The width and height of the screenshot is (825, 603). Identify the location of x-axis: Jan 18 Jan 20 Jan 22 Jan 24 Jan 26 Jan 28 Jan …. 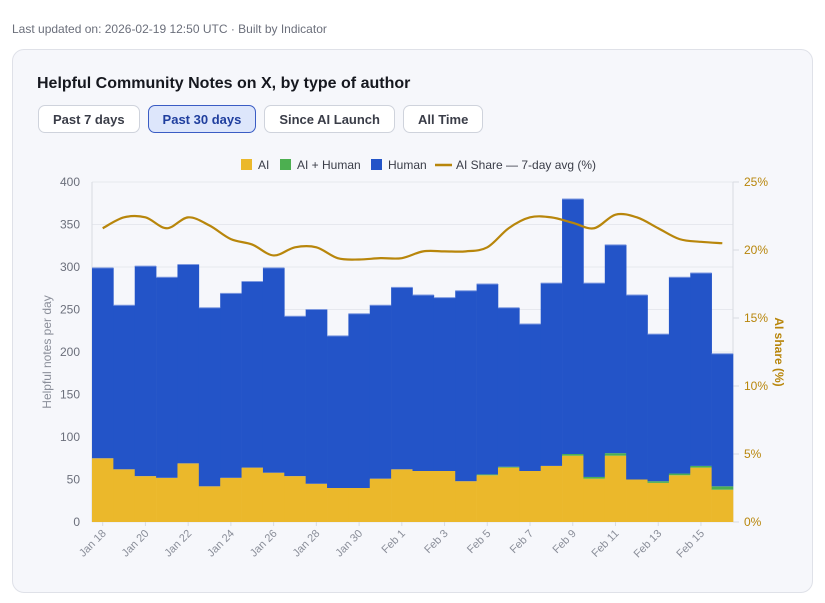
(392, 541).